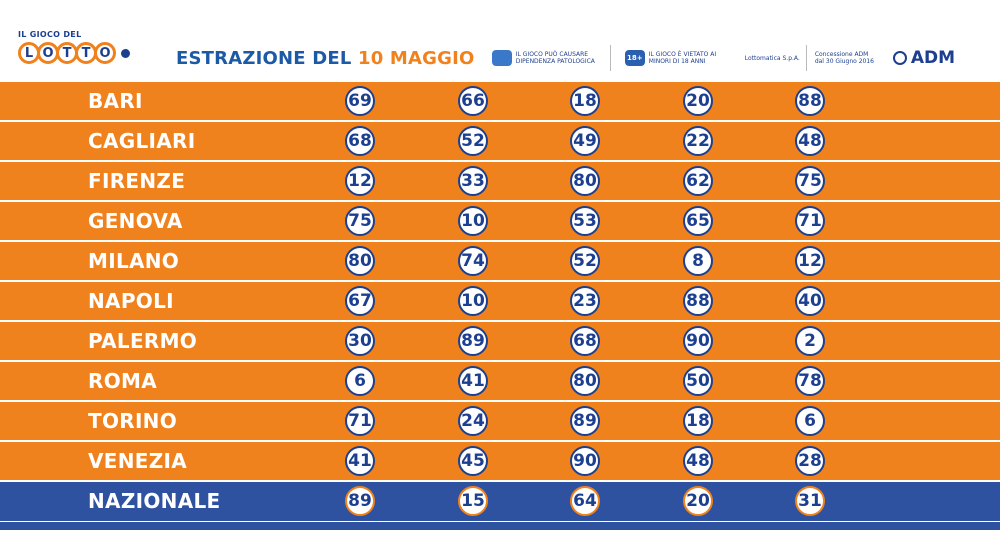 This screenshot has width=1000, height=541. Describe the element at coordinates (500, 526) in the screenshot. I see `footer-stripe` at that location.